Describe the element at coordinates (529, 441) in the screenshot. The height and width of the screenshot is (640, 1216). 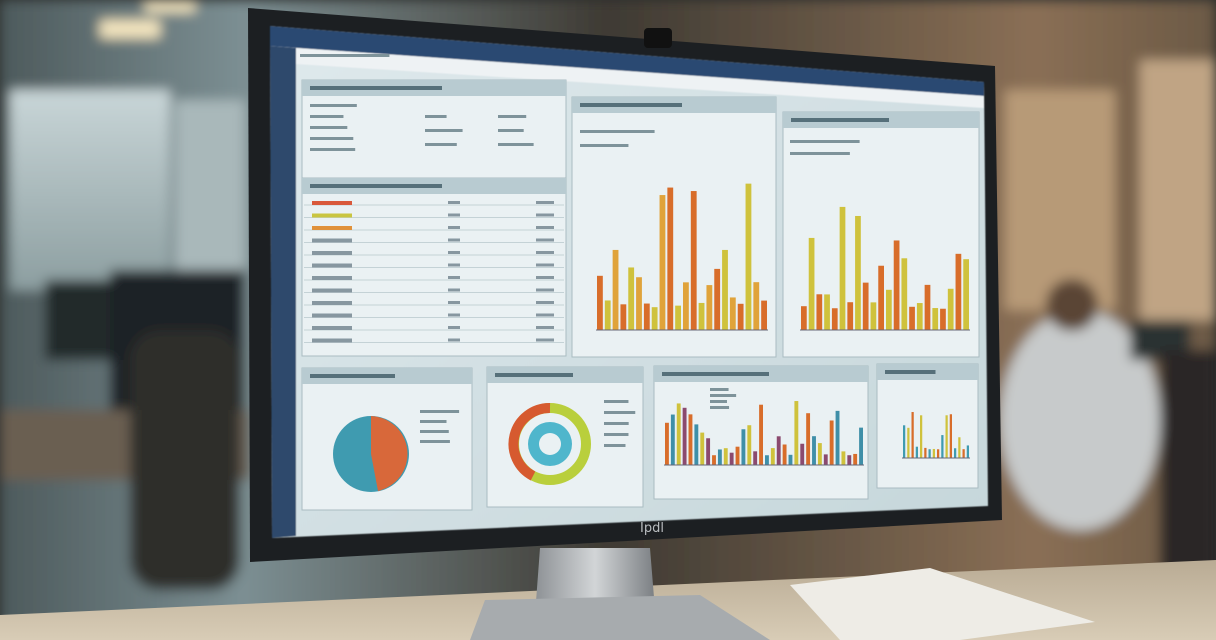
I see `donut-arc` at that location.